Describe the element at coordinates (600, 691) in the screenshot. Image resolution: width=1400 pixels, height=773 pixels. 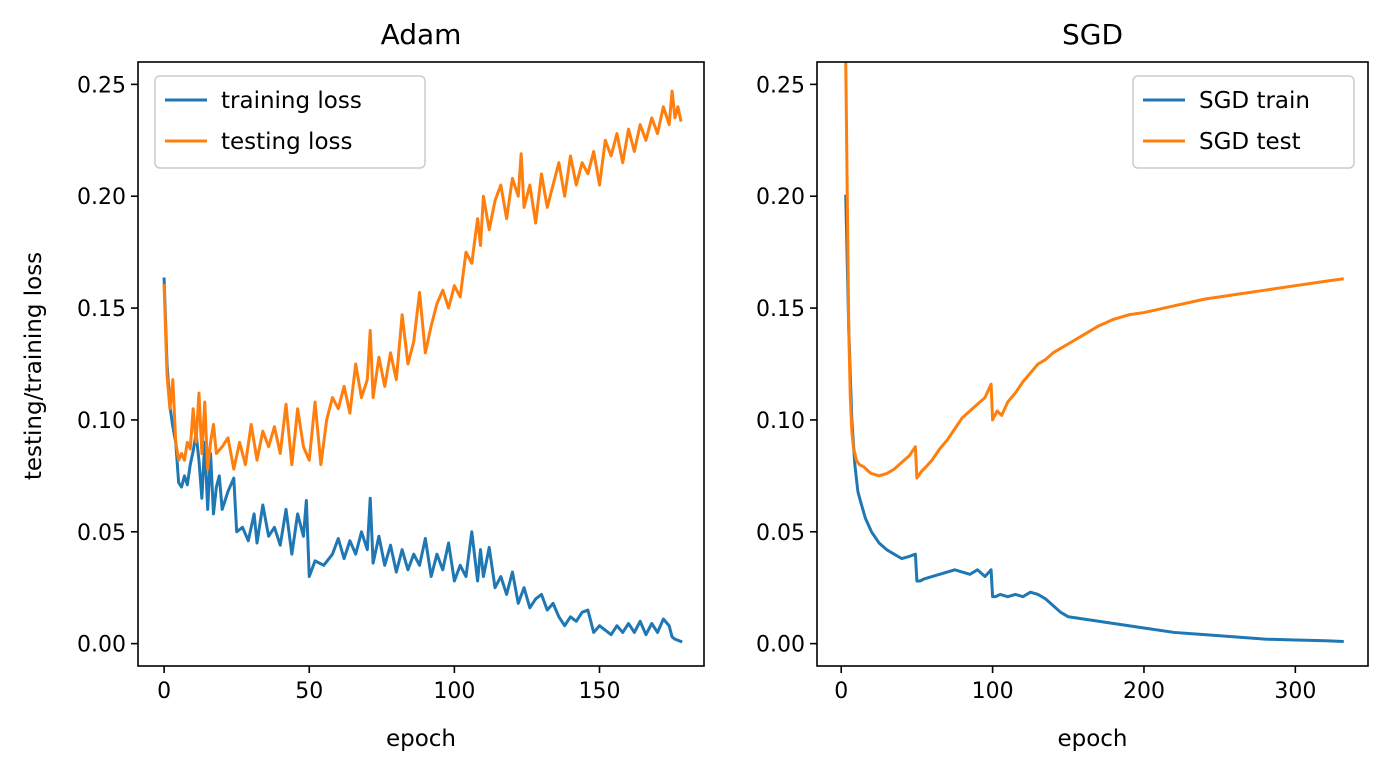
I see `x-tick-label: 150` at that location.